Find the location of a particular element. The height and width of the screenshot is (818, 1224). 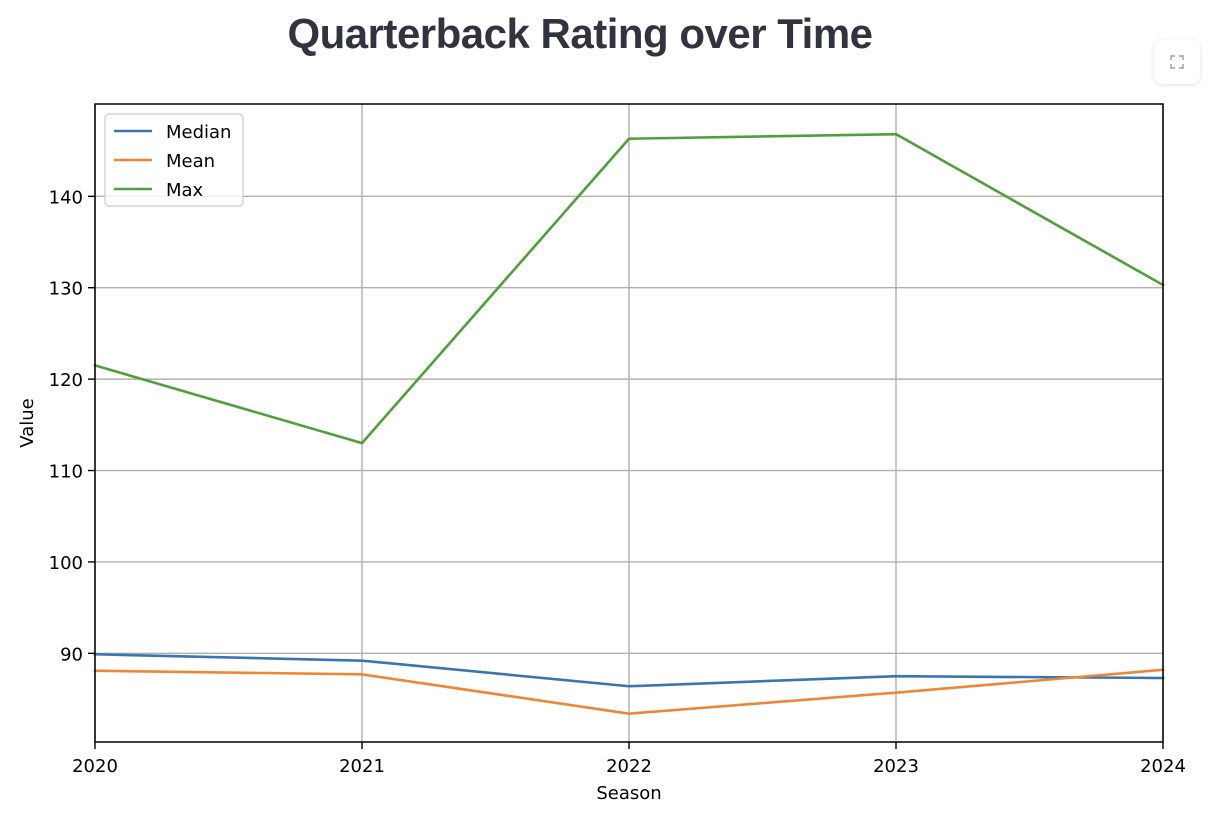

x-axis-label: Season is located at coordinates (628, 793).